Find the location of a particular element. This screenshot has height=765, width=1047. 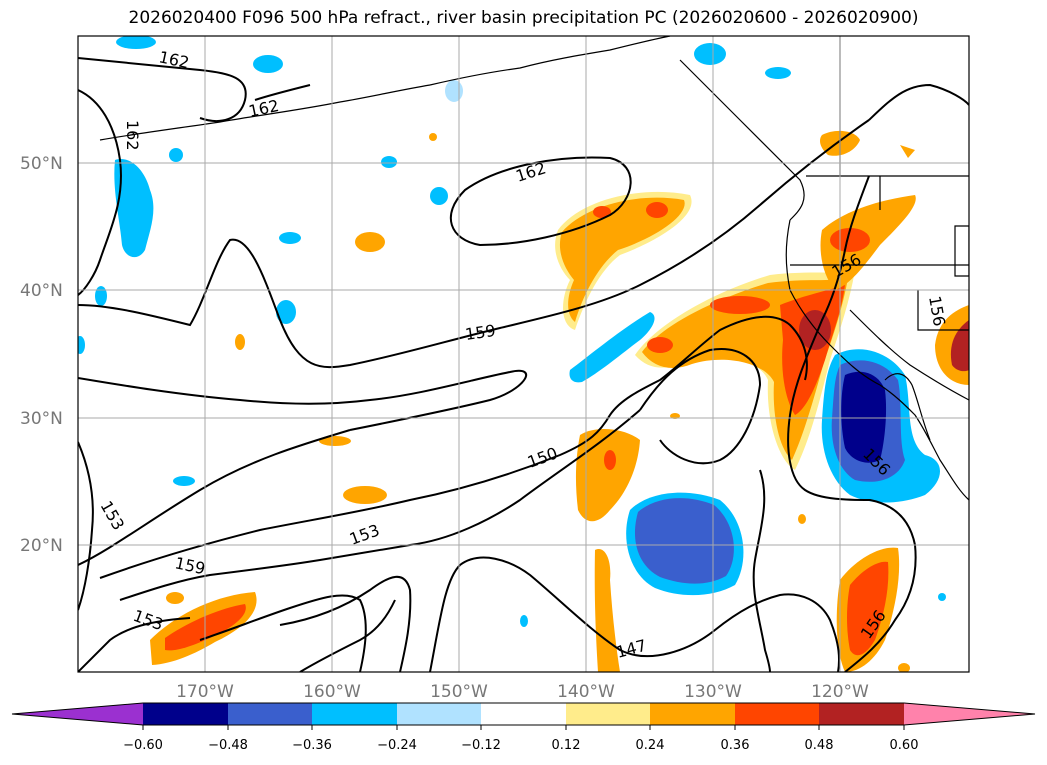

lat-label: 50°N is located at coordinates (41, 164).